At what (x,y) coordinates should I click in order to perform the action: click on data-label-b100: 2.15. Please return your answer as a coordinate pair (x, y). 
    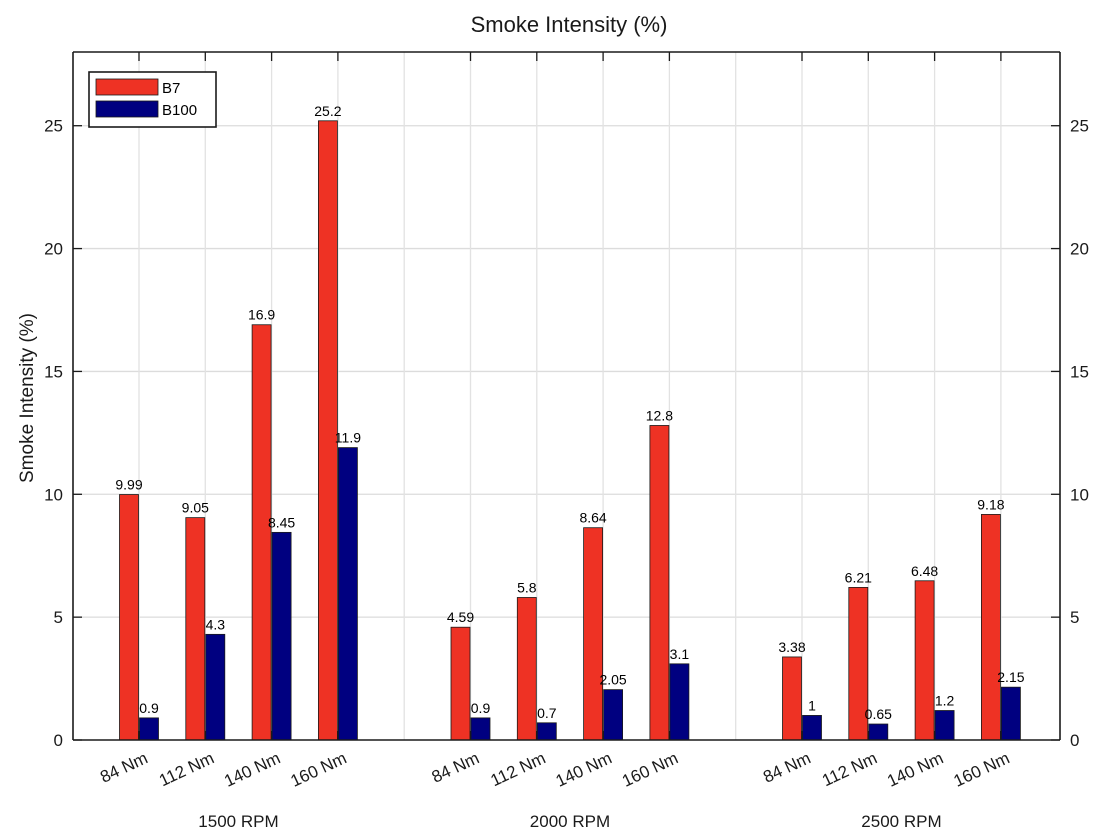
    Looking at the image, I should click on (1010, 677).